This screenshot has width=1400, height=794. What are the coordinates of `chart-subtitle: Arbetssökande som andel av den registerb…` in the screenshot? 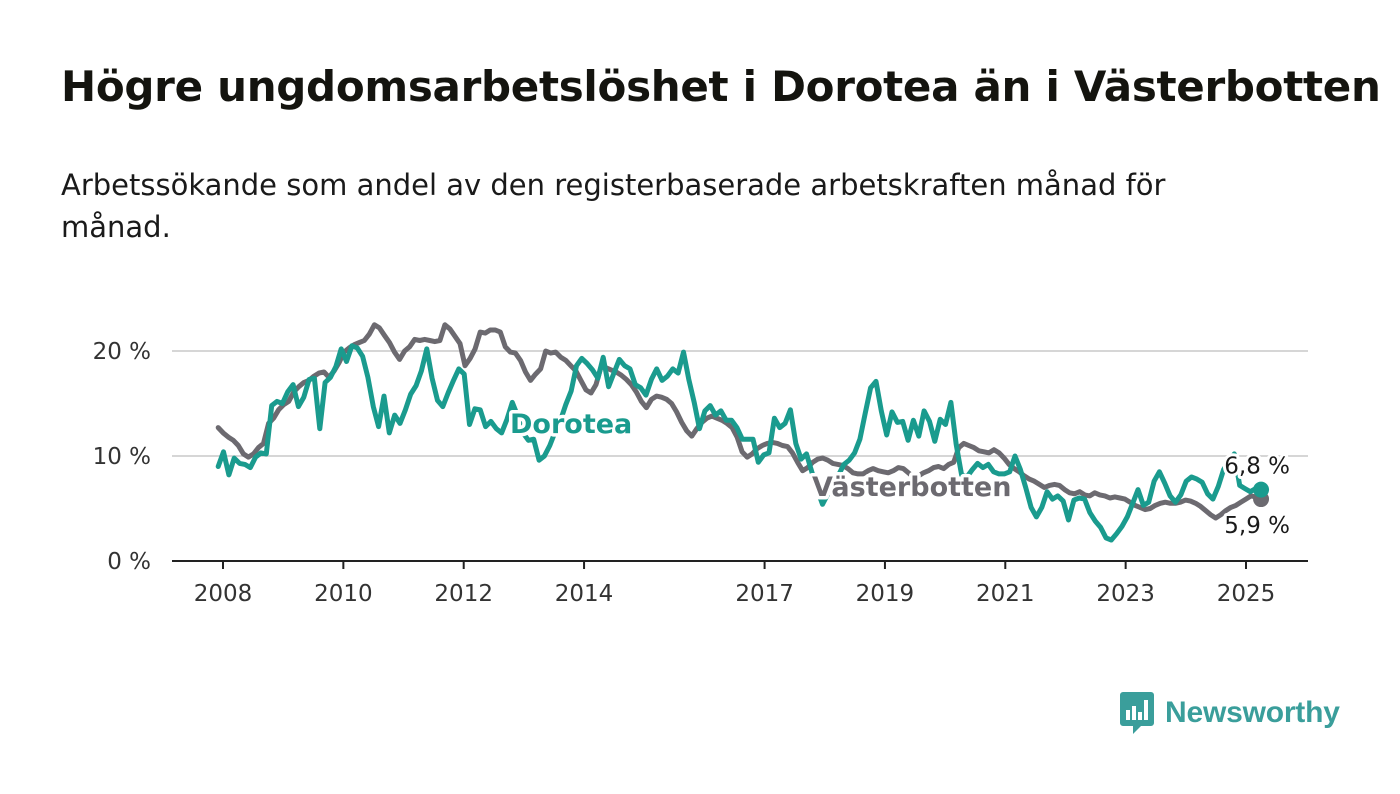 It's located at (613, 206).